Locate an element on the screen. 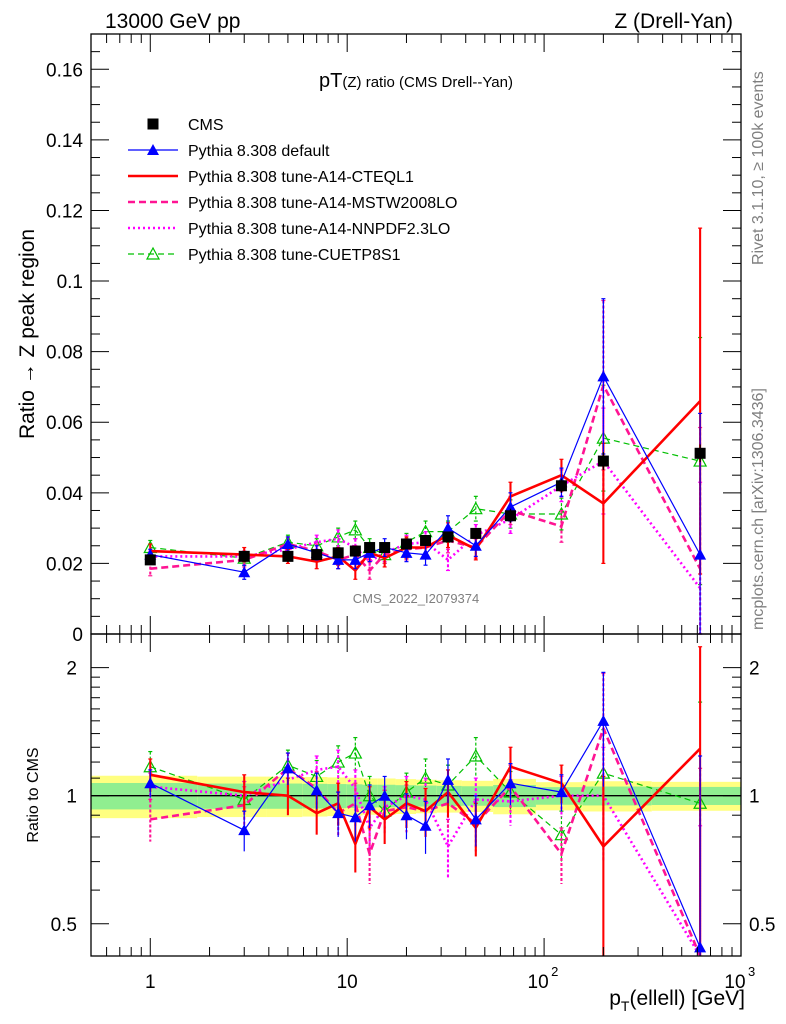  y-tick-label: 0.14 is located at coordinates (64, 141).